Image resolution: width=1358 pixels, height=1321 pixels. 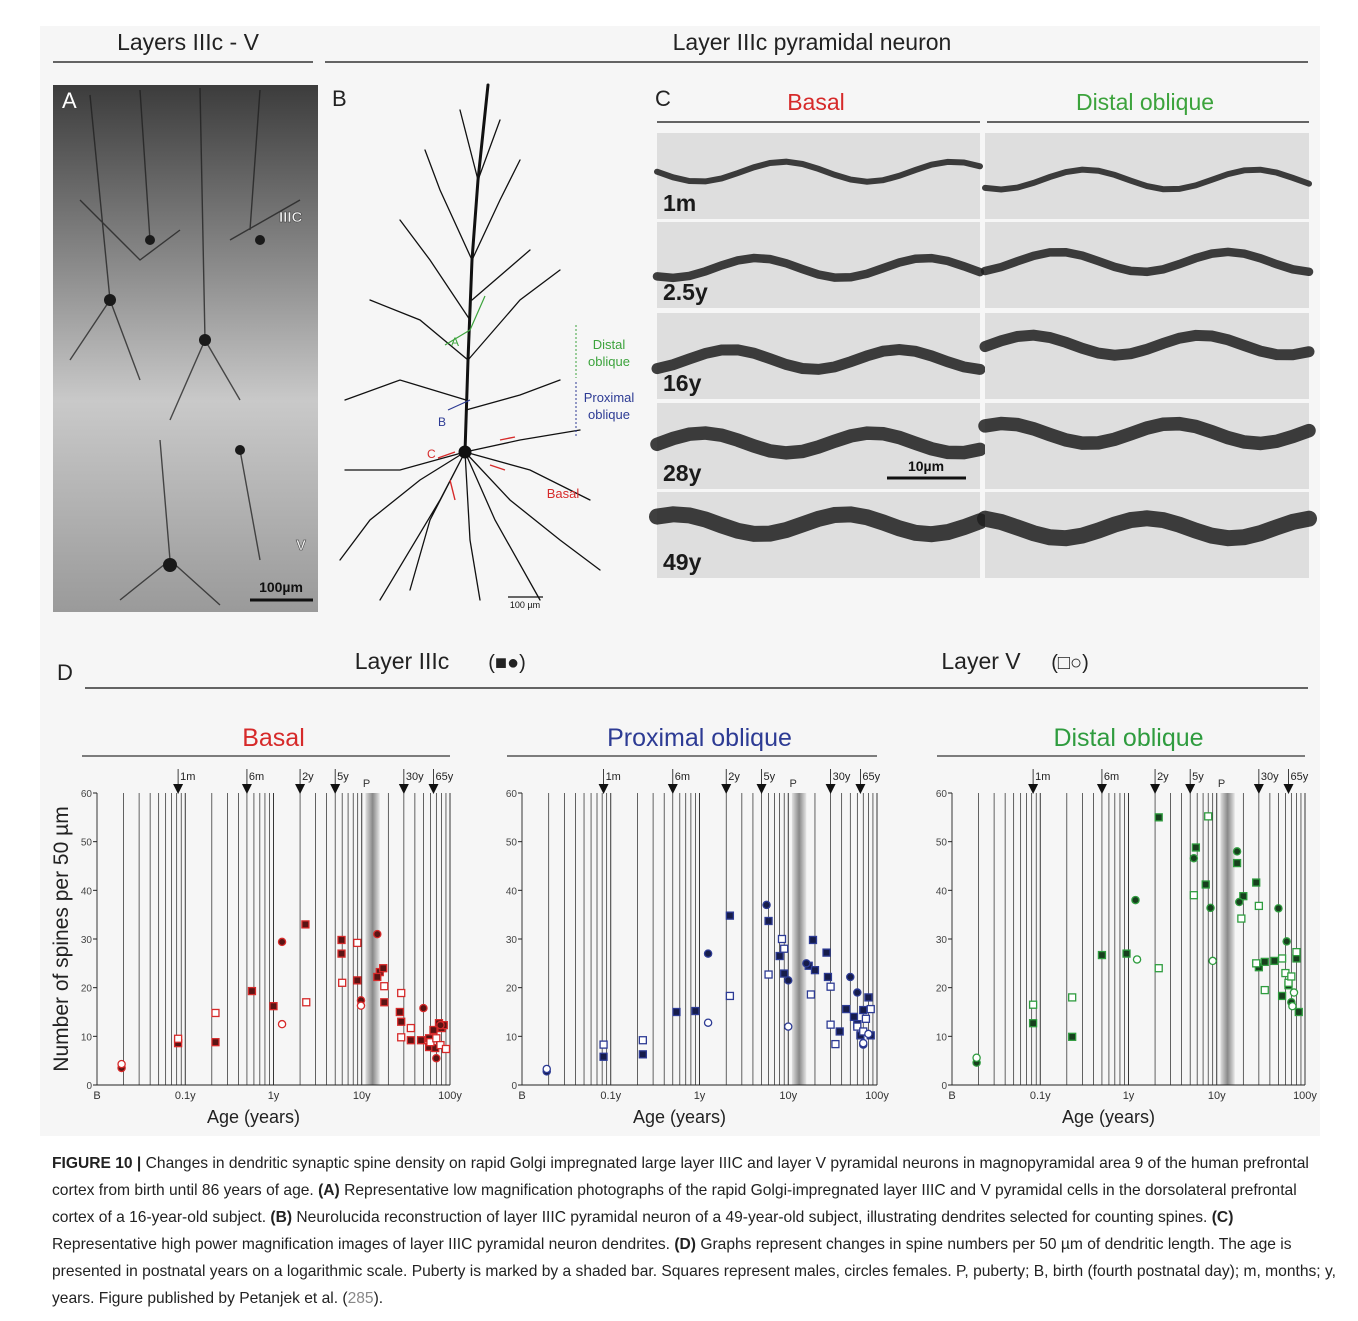 What do you see at coordinates (512, 1037) in the screenshot?
I see `y-tick-label: 10` at bounding box center [512, 1037].